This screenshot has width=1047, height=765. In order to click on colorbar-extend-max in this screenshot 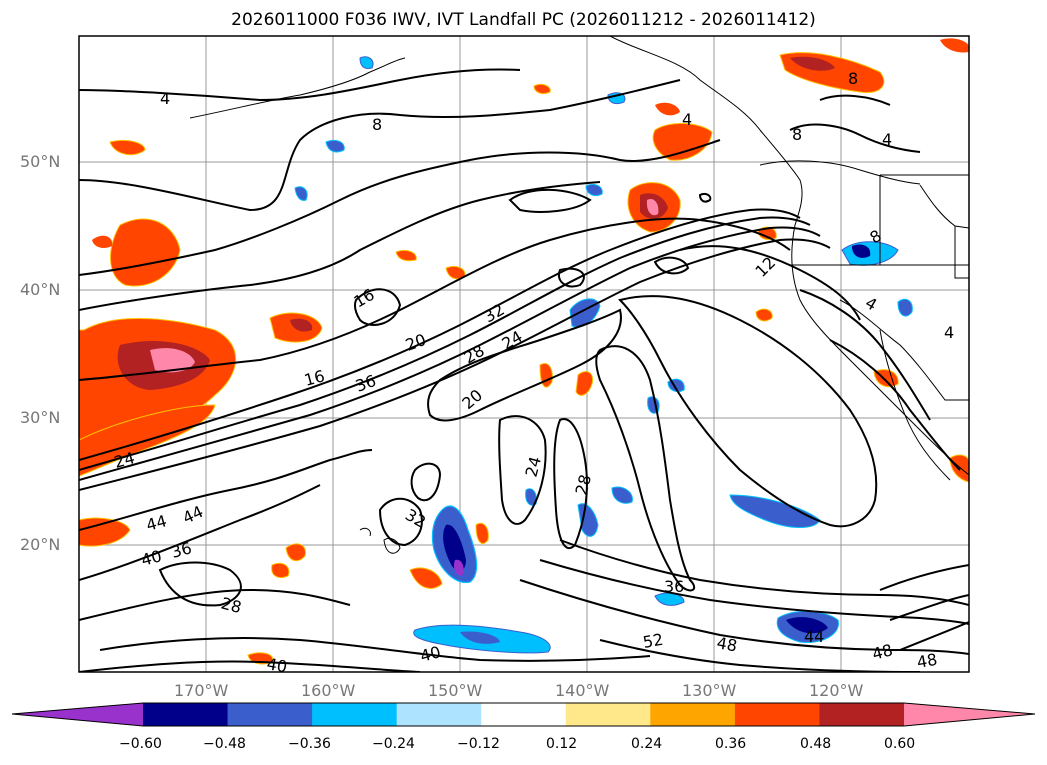, I will do `click(969, 714)`.